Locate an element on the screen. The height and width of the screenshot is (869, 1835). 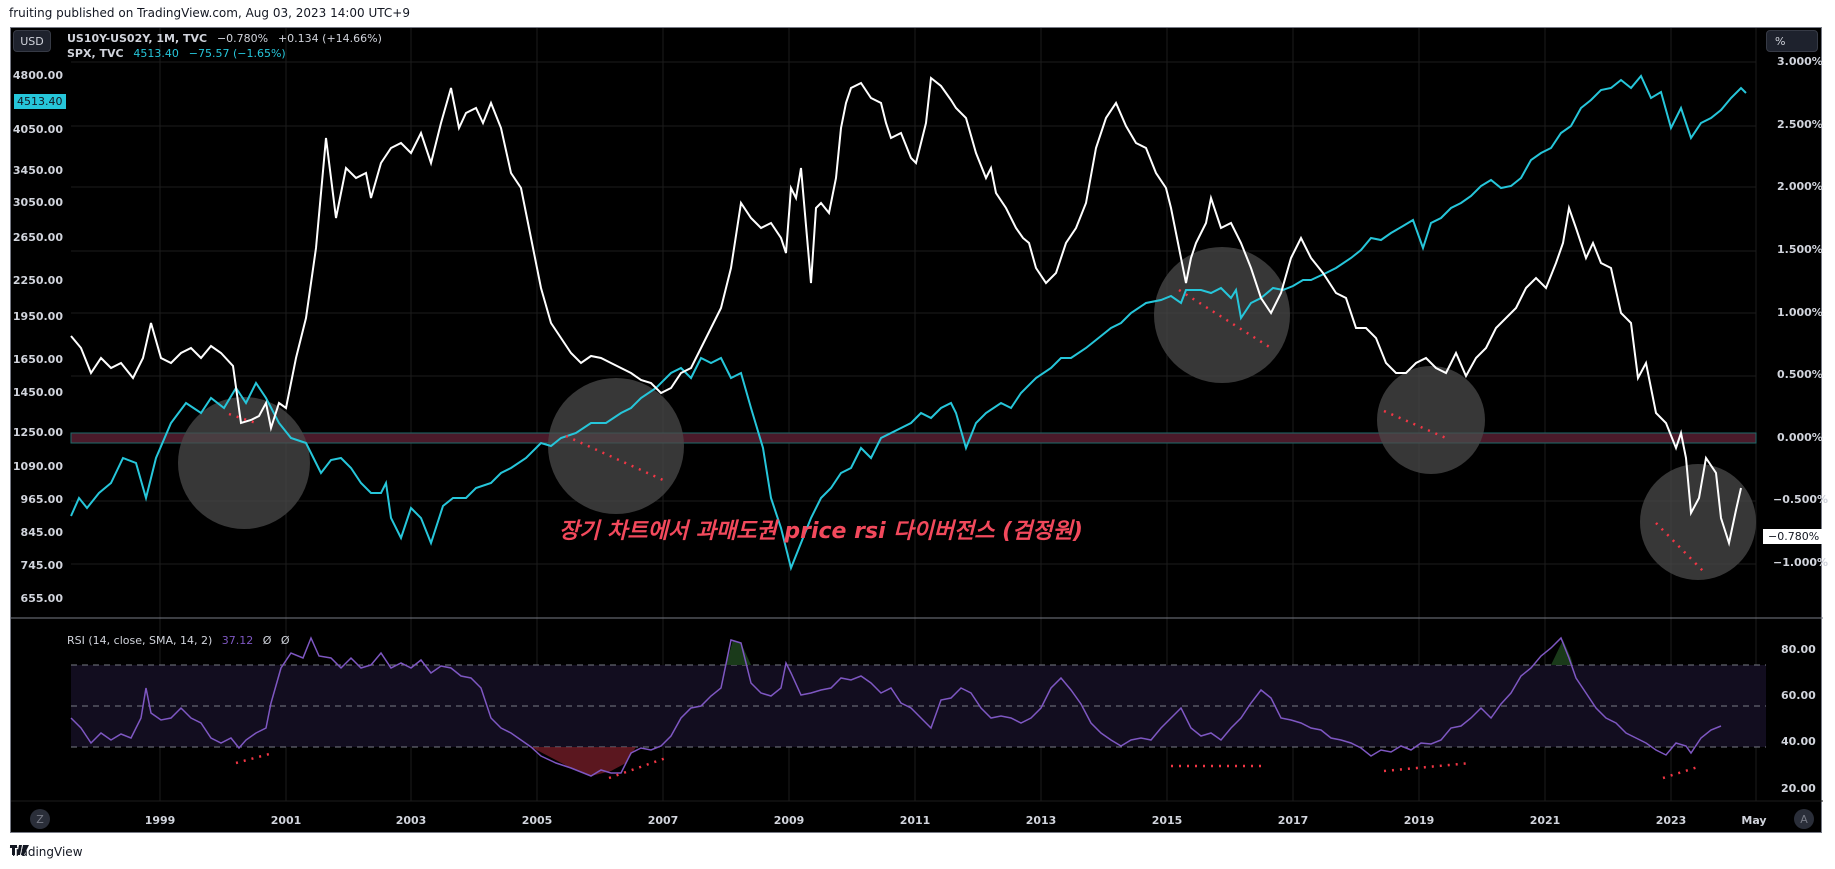
divergence-annotation: 장기 차트에서 과매도권 price rsi 다이버전스 (검정원) is located at coordinates (821, 531).